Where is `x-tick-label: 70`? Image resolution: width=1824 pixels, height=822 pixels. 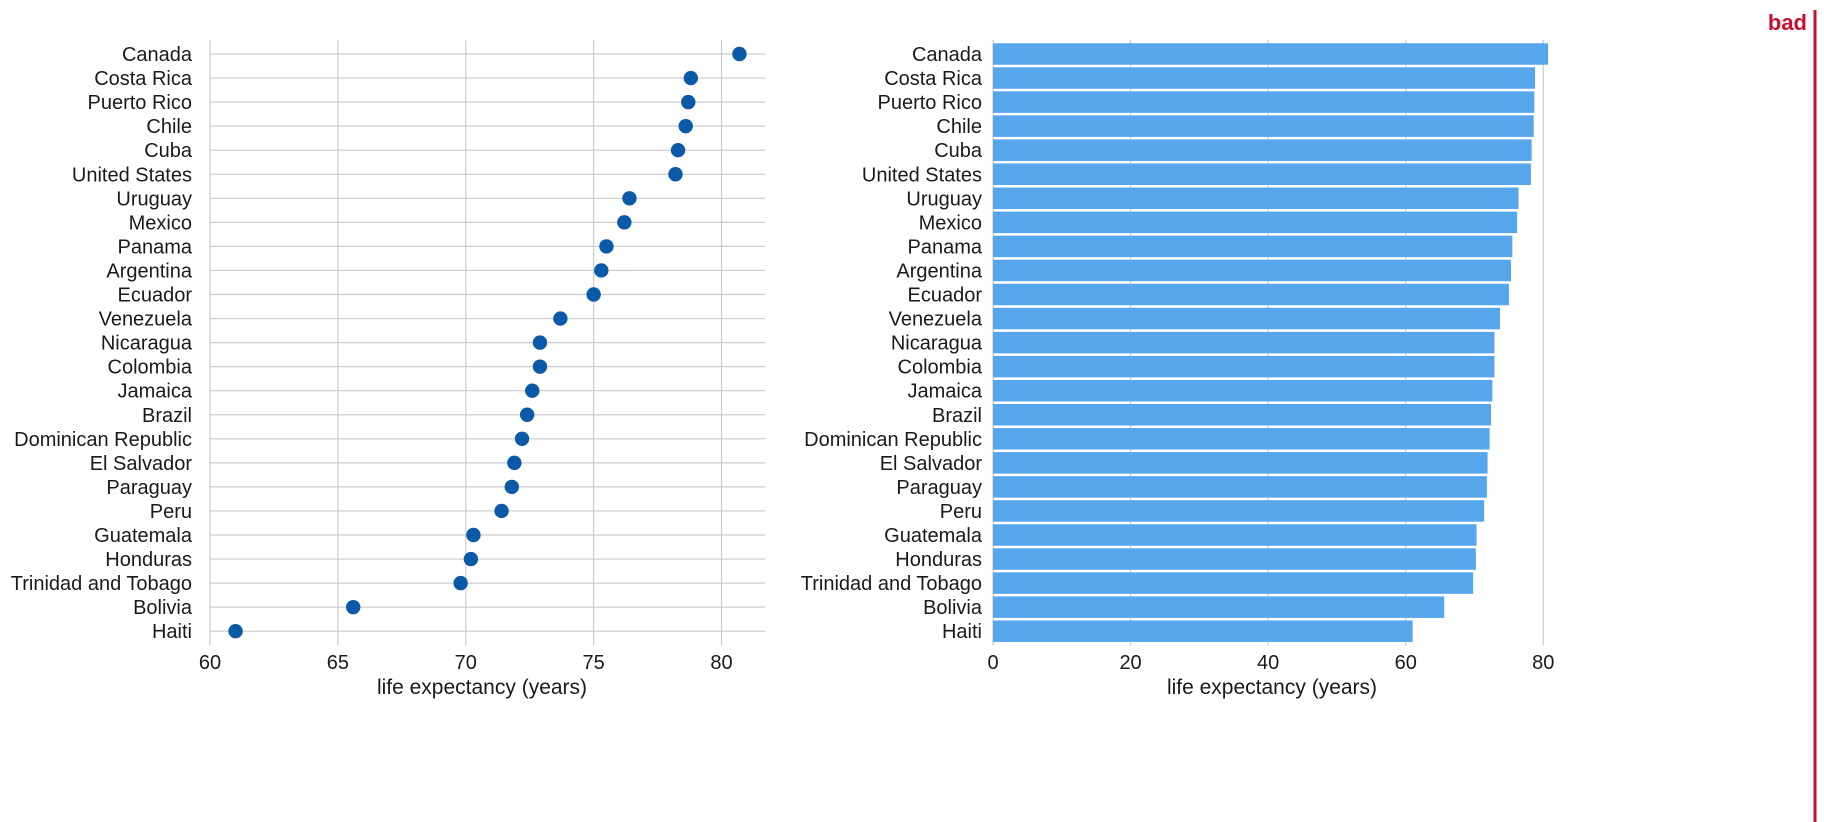
x-tick-label: 70 is located at coordinates (466, 663).